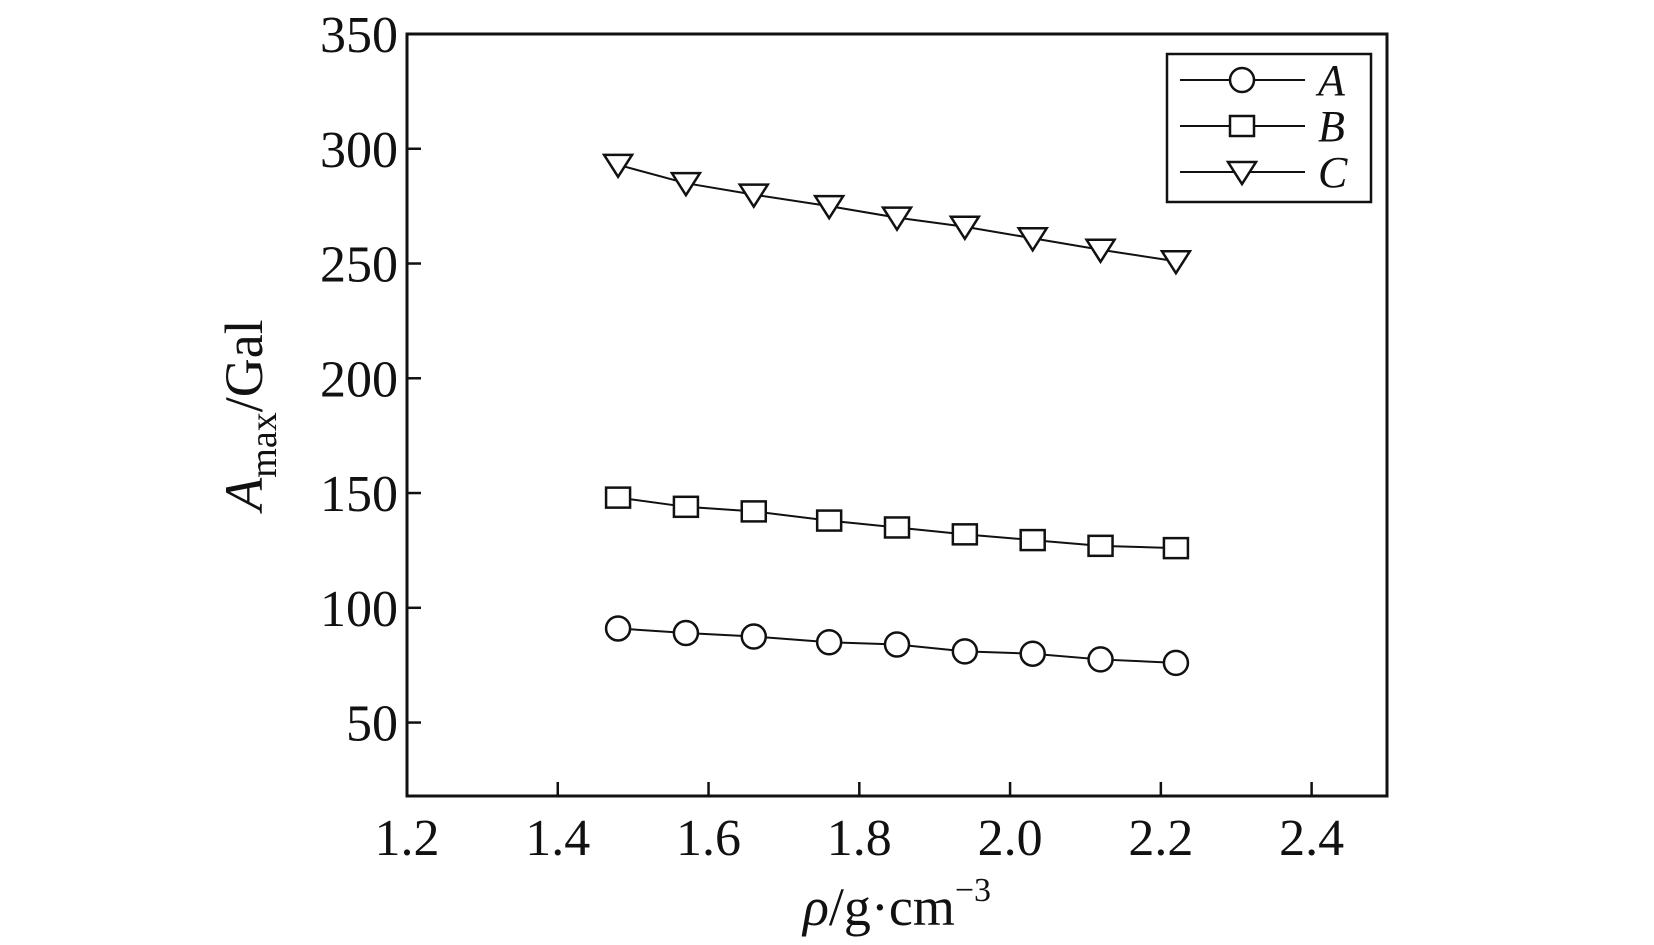 Image resolution: width=1654 pixels, height=945 pixels. I want to click on legend-box, so click(1269, 128).